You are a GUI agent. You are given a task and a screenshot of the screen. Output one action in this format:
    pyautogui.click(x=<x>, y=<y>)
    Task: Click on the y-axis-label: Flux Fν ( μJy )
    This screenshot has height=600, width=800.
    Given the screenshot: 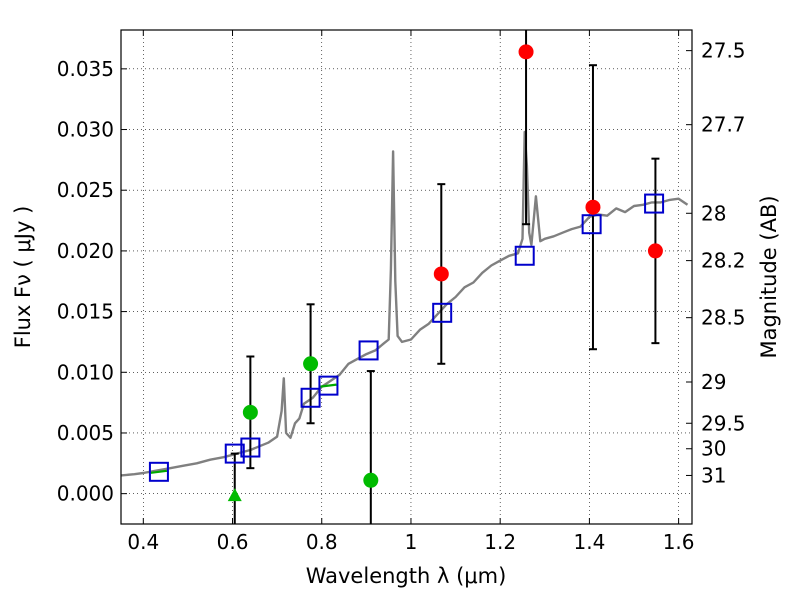 What is the action you would take?
    pyautogui.click(x=23, y=277)
    